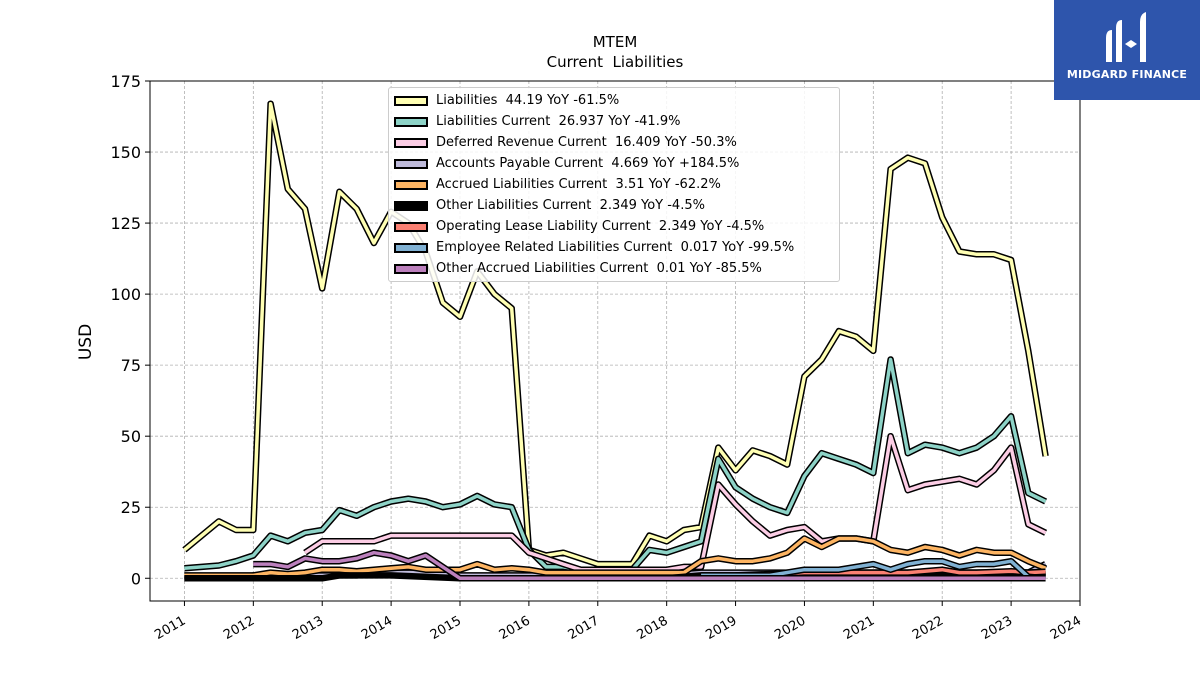  Describe the element at coordinates (86, 342) in the screenshot. I see `y-axis-label: USD` at that location.